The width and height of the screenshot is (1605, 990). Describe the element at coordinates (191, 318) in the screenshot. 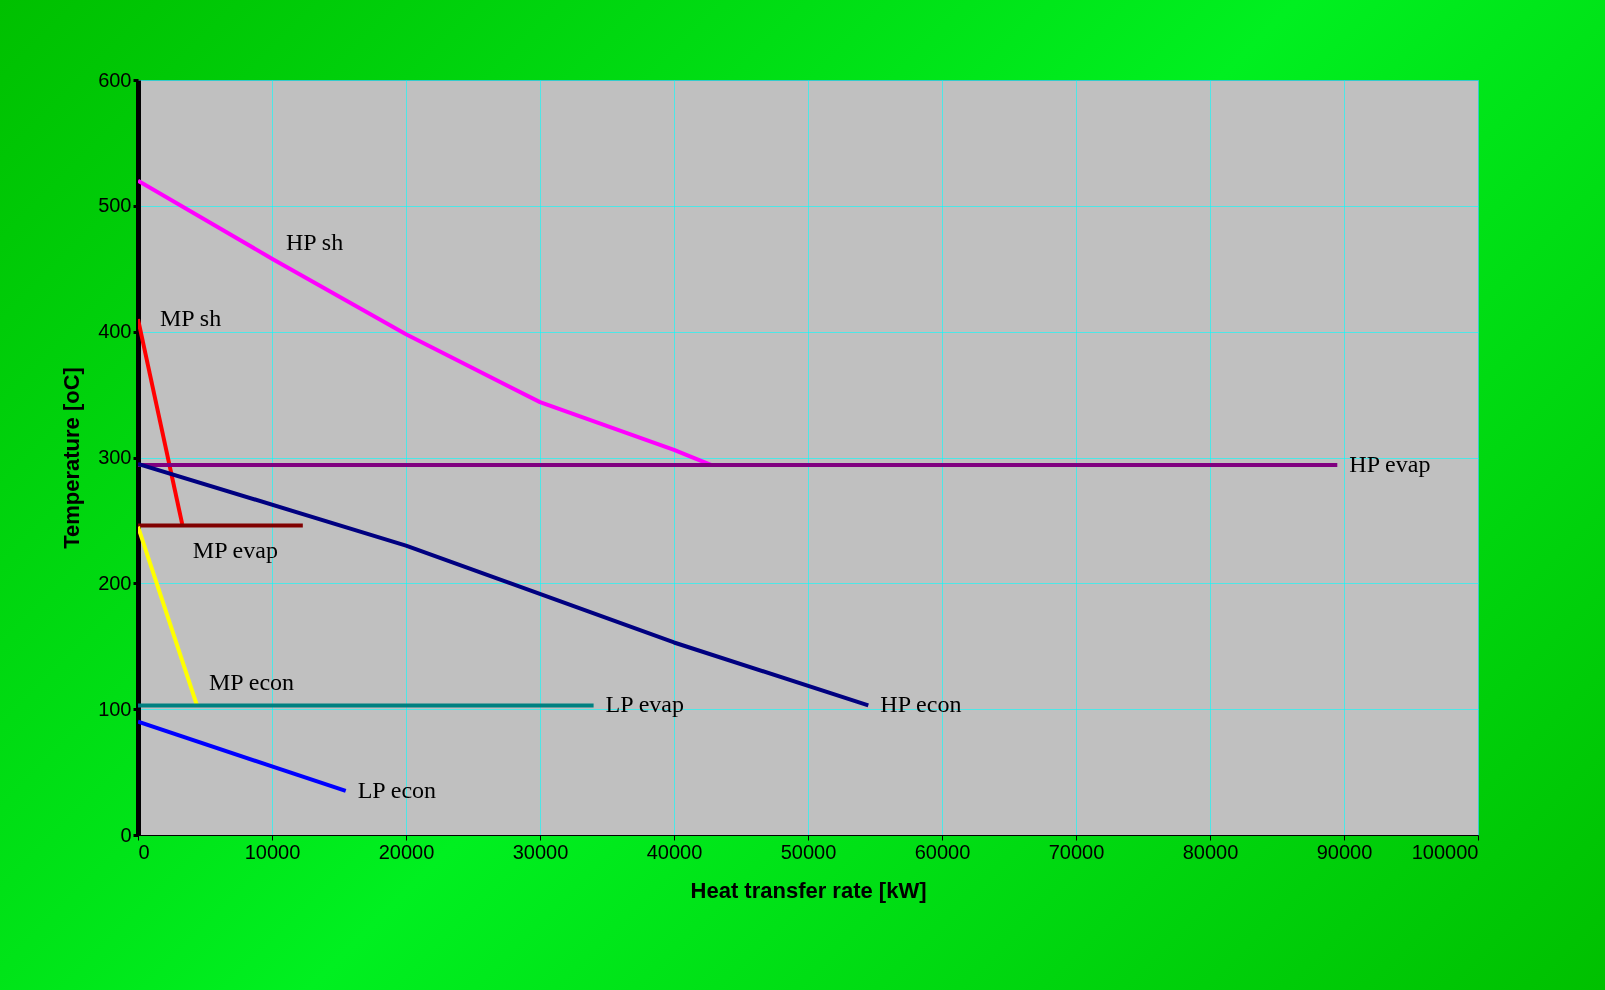

I see `series-label: MP sh` at that location.